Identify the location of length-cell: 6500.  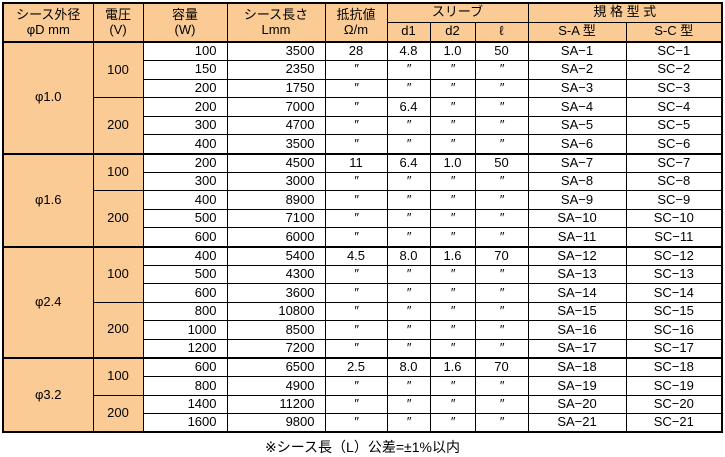
(276, 367).